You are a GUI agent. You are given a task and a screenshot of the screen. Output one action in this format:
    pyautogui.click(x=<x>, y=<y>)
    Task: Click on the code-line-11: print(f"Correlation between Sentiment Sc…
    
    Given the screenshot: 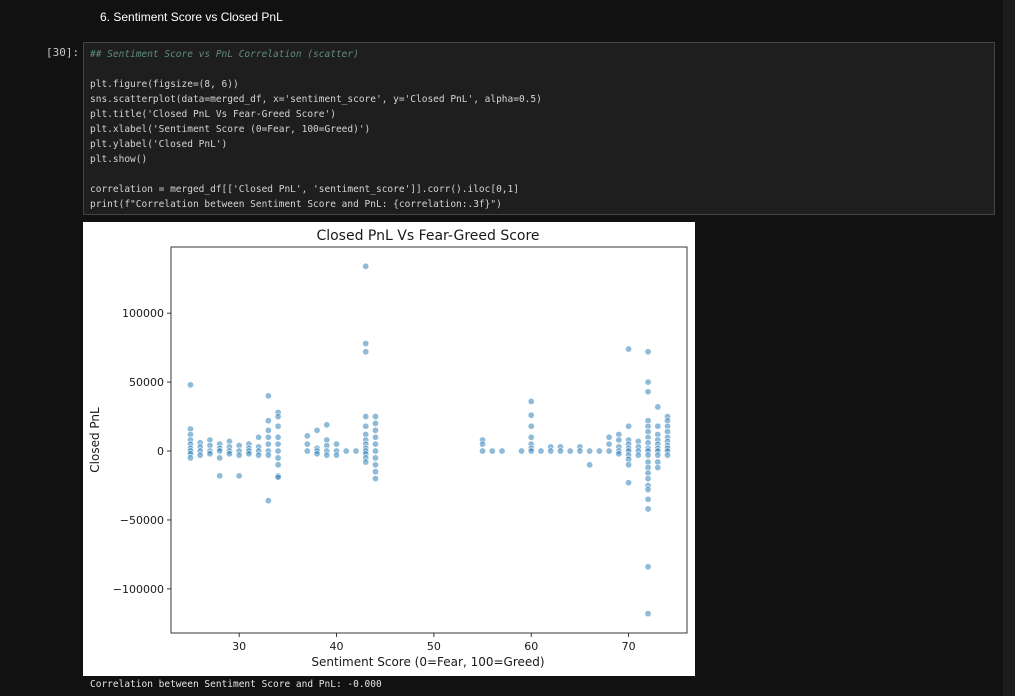 What is the action you would take?
    pyautogui.click(x=296, y=204)
    